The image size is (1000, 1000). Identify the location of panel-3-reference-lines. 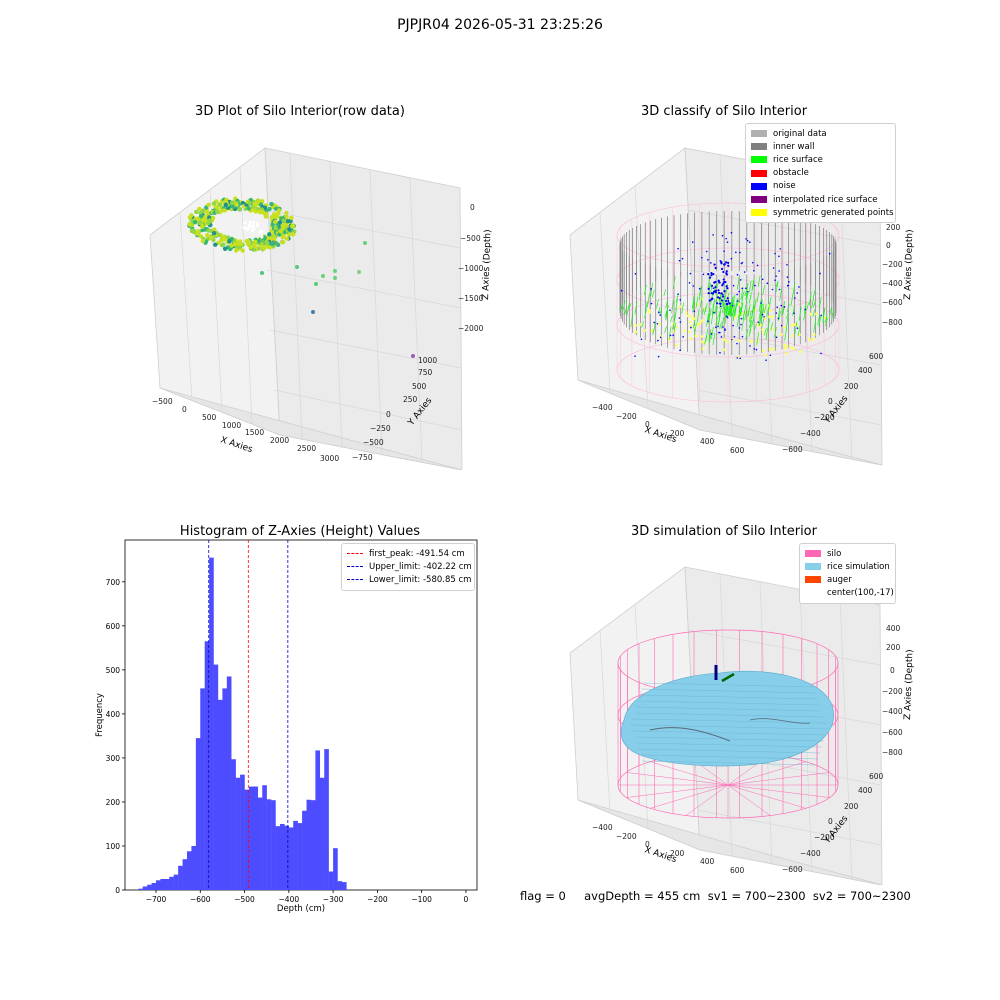
(248, 715).